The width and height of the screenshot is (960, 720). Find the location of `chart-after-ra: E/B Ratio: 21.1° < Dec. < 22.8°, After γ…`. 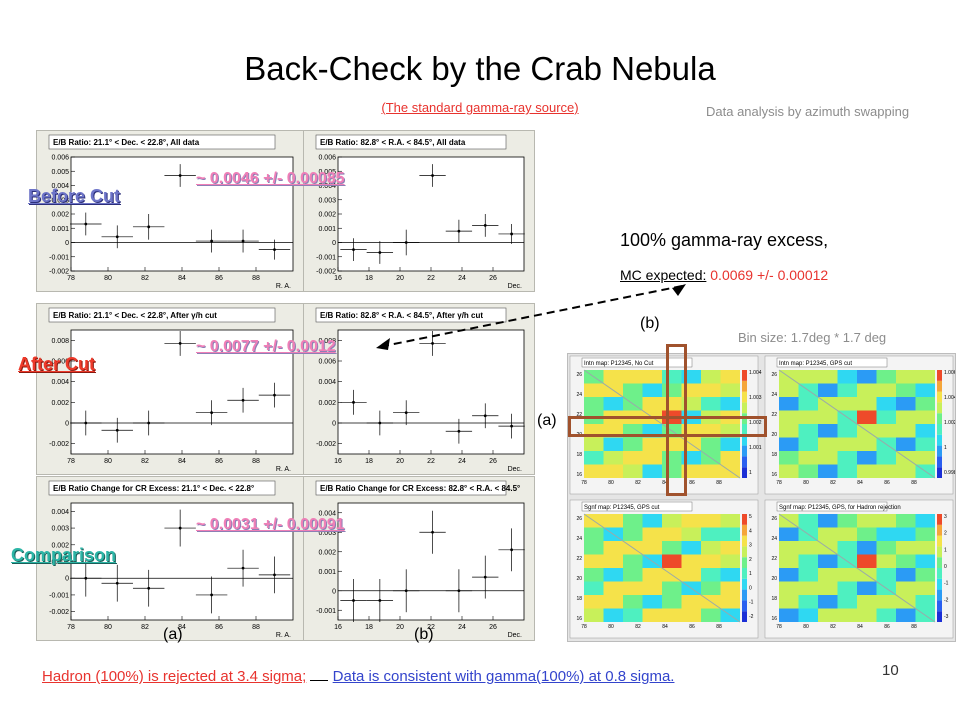

chart-after-ra: E/B Ratio: 21.1° < Dec. < 22.8°, After γ… is located at coordinates (171, 390).